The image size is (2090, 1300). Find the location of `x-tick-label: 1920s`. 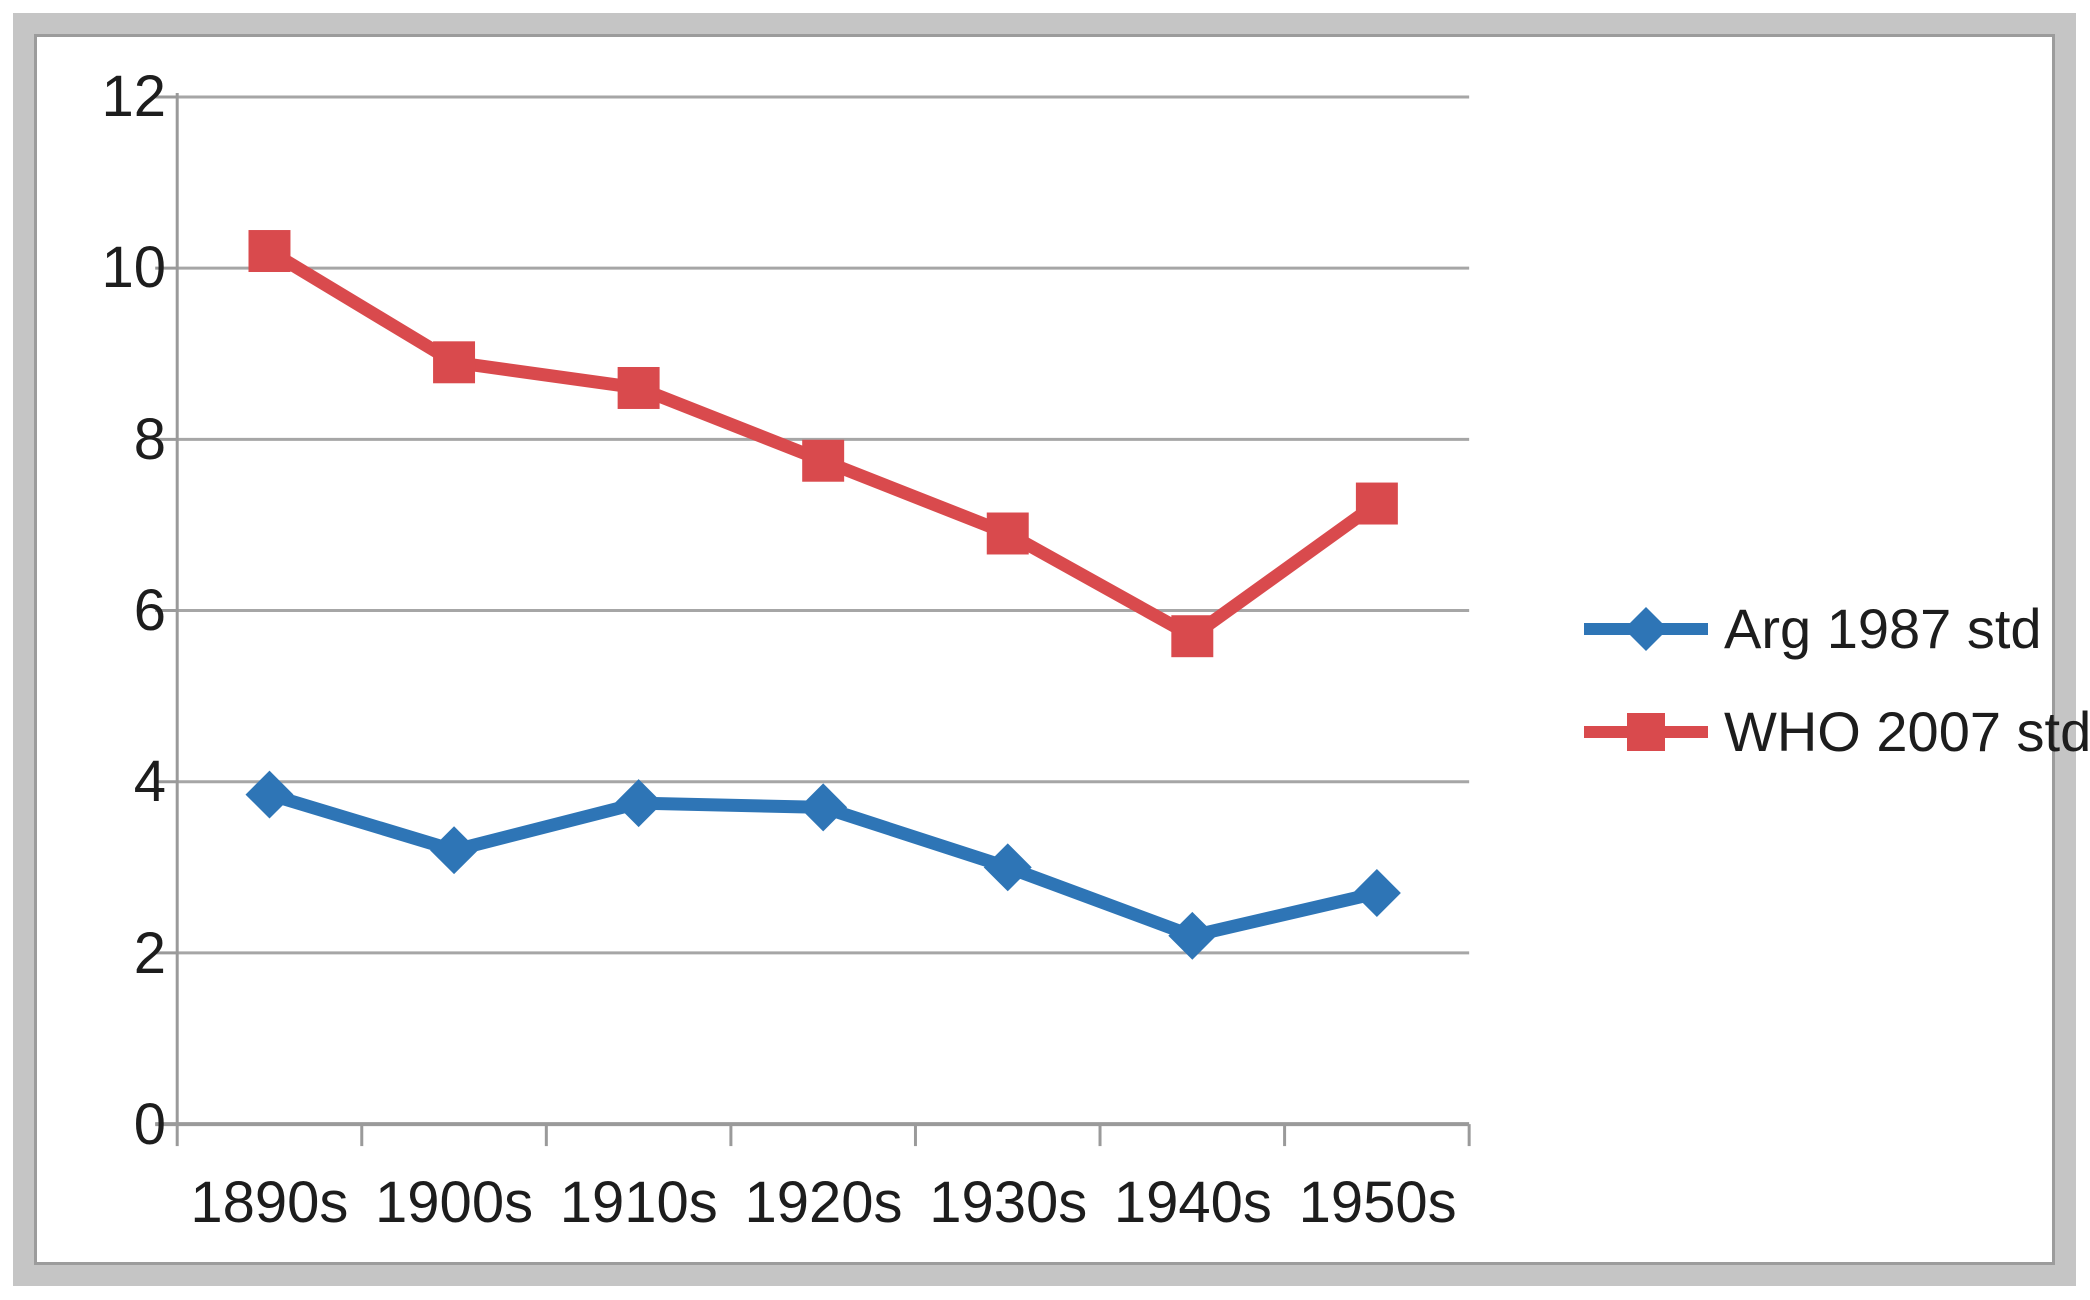

x-tick-label: 1920s is located at coordinates (823, 1202).